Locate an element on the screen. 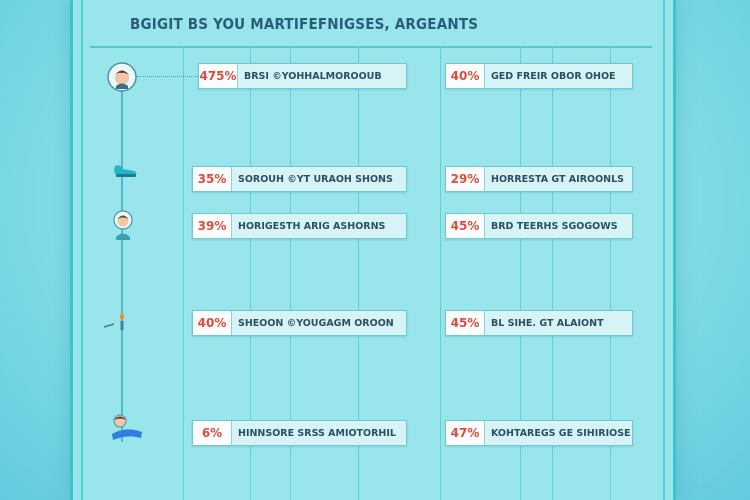 Image resolution: width=750 pixels, height=500 pixels. timeline is located at coordinates (122, 262).